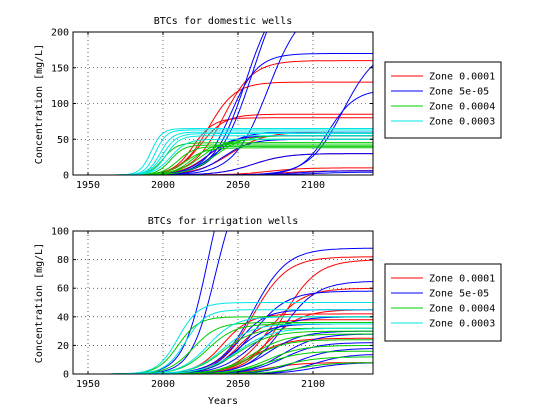 The image size is (560, 420). What do you see at coordinates (223, 221) in the screenshot?
I see `chart-title: BTCs for irrigation wells` at bounding box center [223, 221].